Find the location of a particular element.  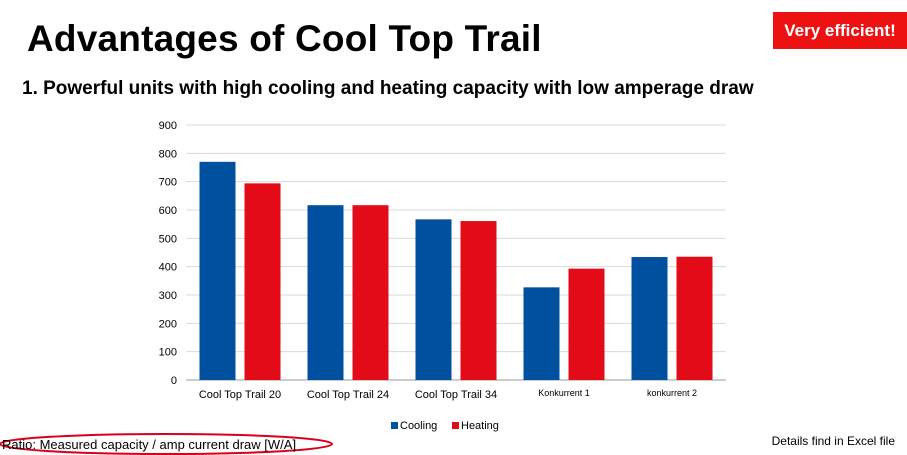

y-tick-label: 200 is located at coordinates (168, 324).